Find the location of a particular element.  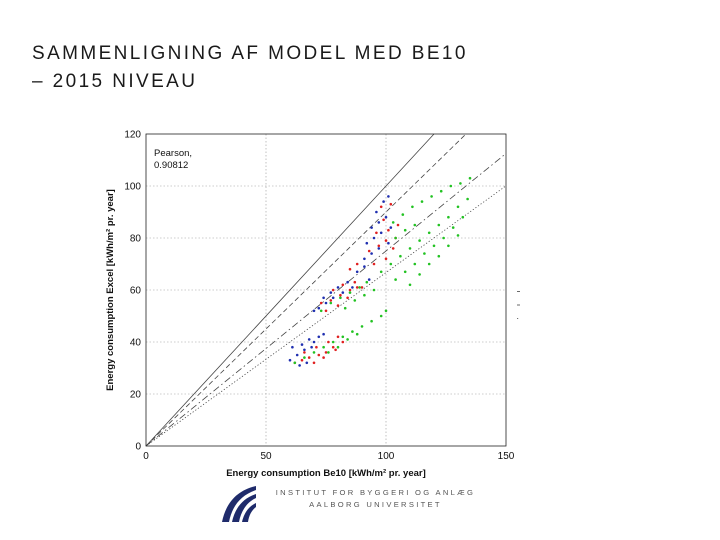

data-points is located at coordinates (380, 271).